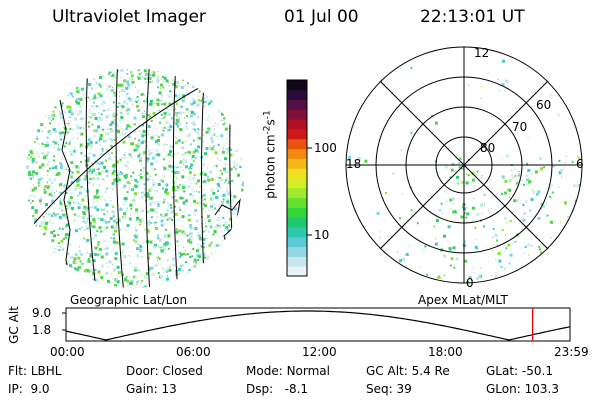 The height and width of the screenshot is (400, 600). I want to click on xtick-1200: 12:00, so click(319, 352).